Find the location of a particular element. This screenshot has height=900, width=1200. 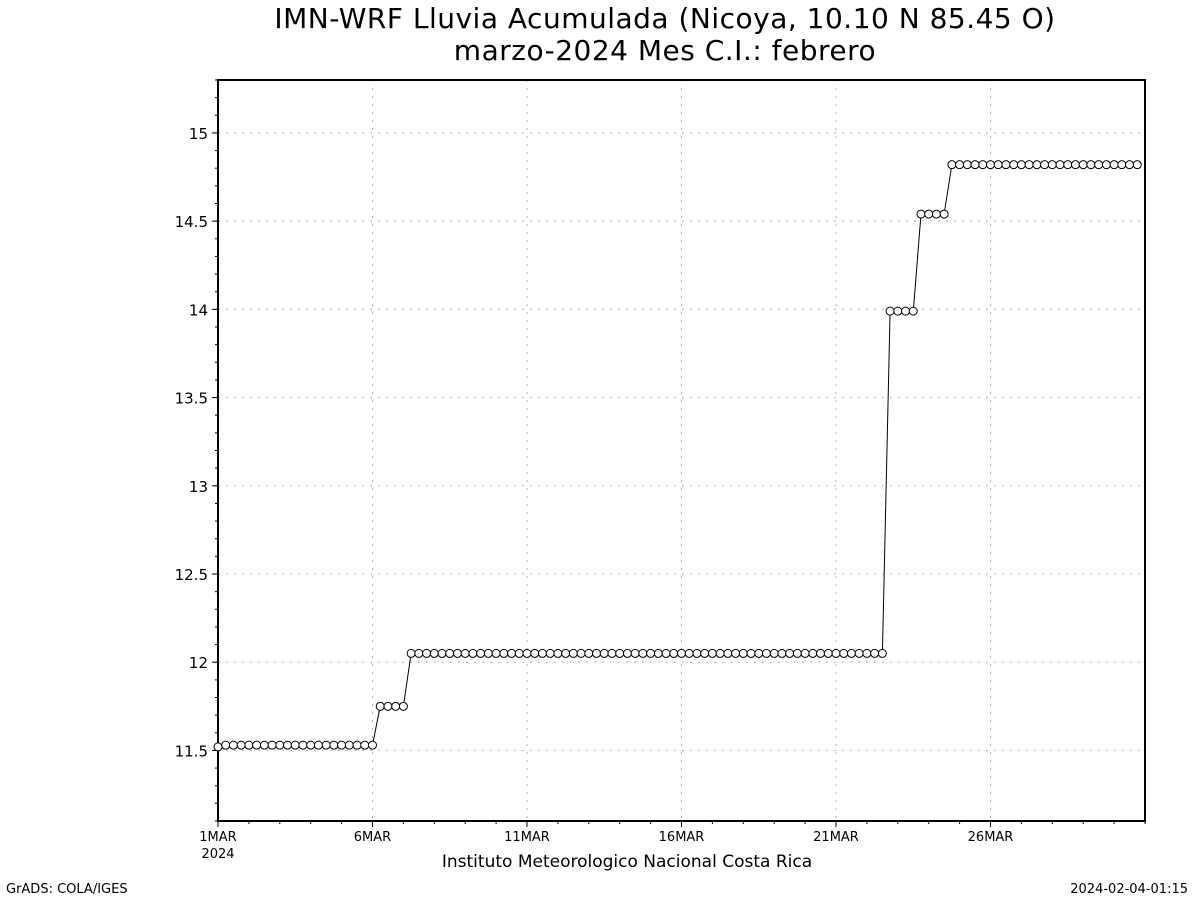

y-tick-label: 12 is located at coordinates (198, 663).